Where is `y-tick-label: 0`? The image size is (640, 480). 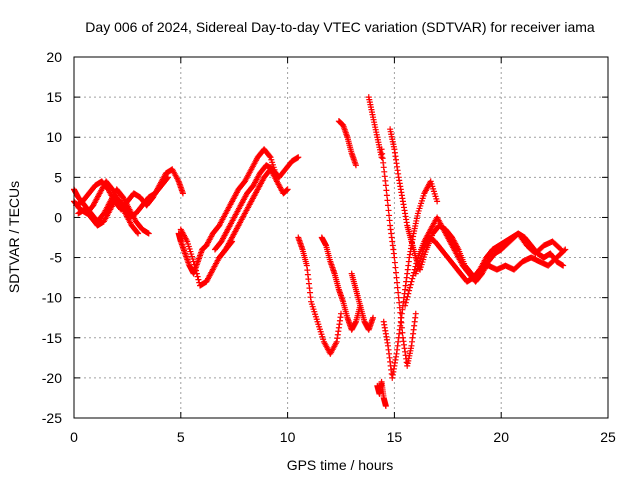
y-tick-label: 0 is located at coordinates (58, 217).